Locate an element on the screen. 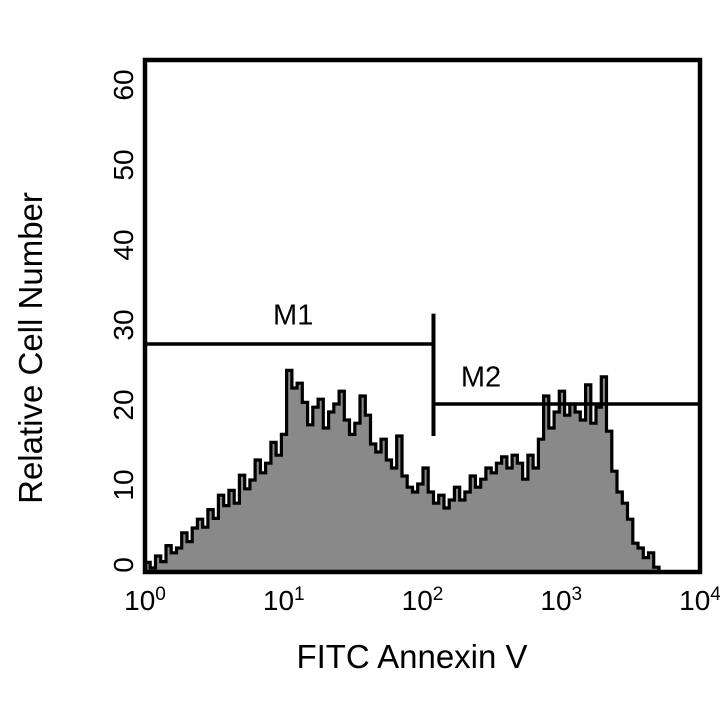  gate-m2-label: M2 is located at coordinates (481, 377).